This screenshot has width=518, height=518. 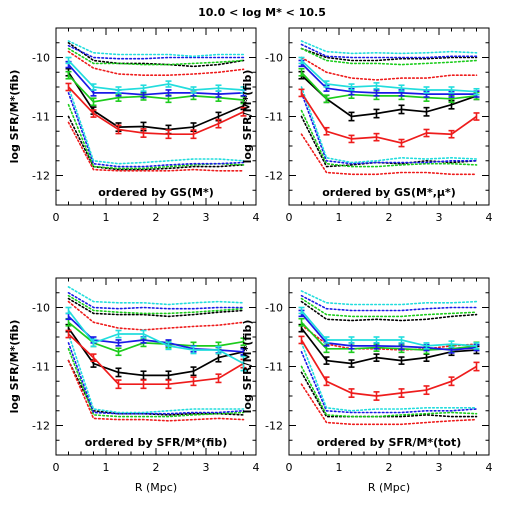 What do you see at coordinates (389, 442) in the screenshot?
I see `panel-annotation: ordered by SFR/M*(tot)` at bounding box center [389, 442].